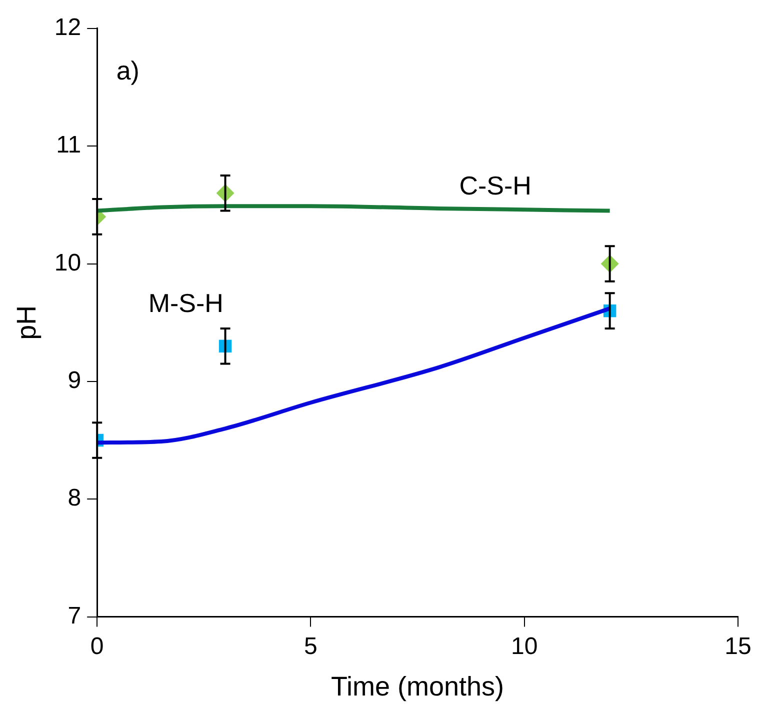  I want to click on annotation: M-S-H, so click(186, 303).